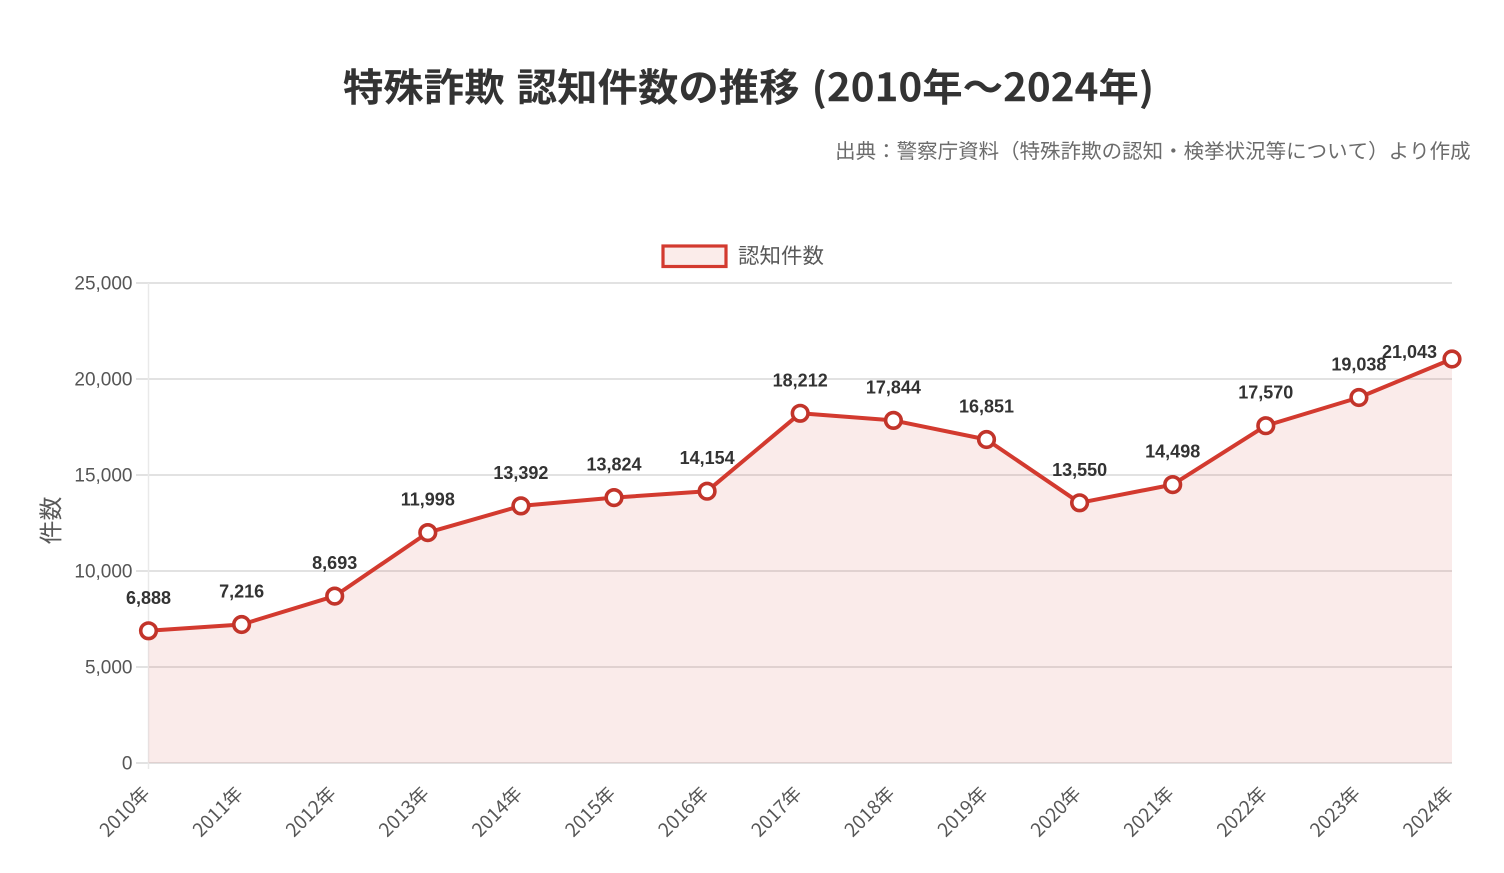 The image size is (1504, 873). Describe the element at coordinates (148, 598) in the screenshot. I see `svg-text: 6,888` at that location.